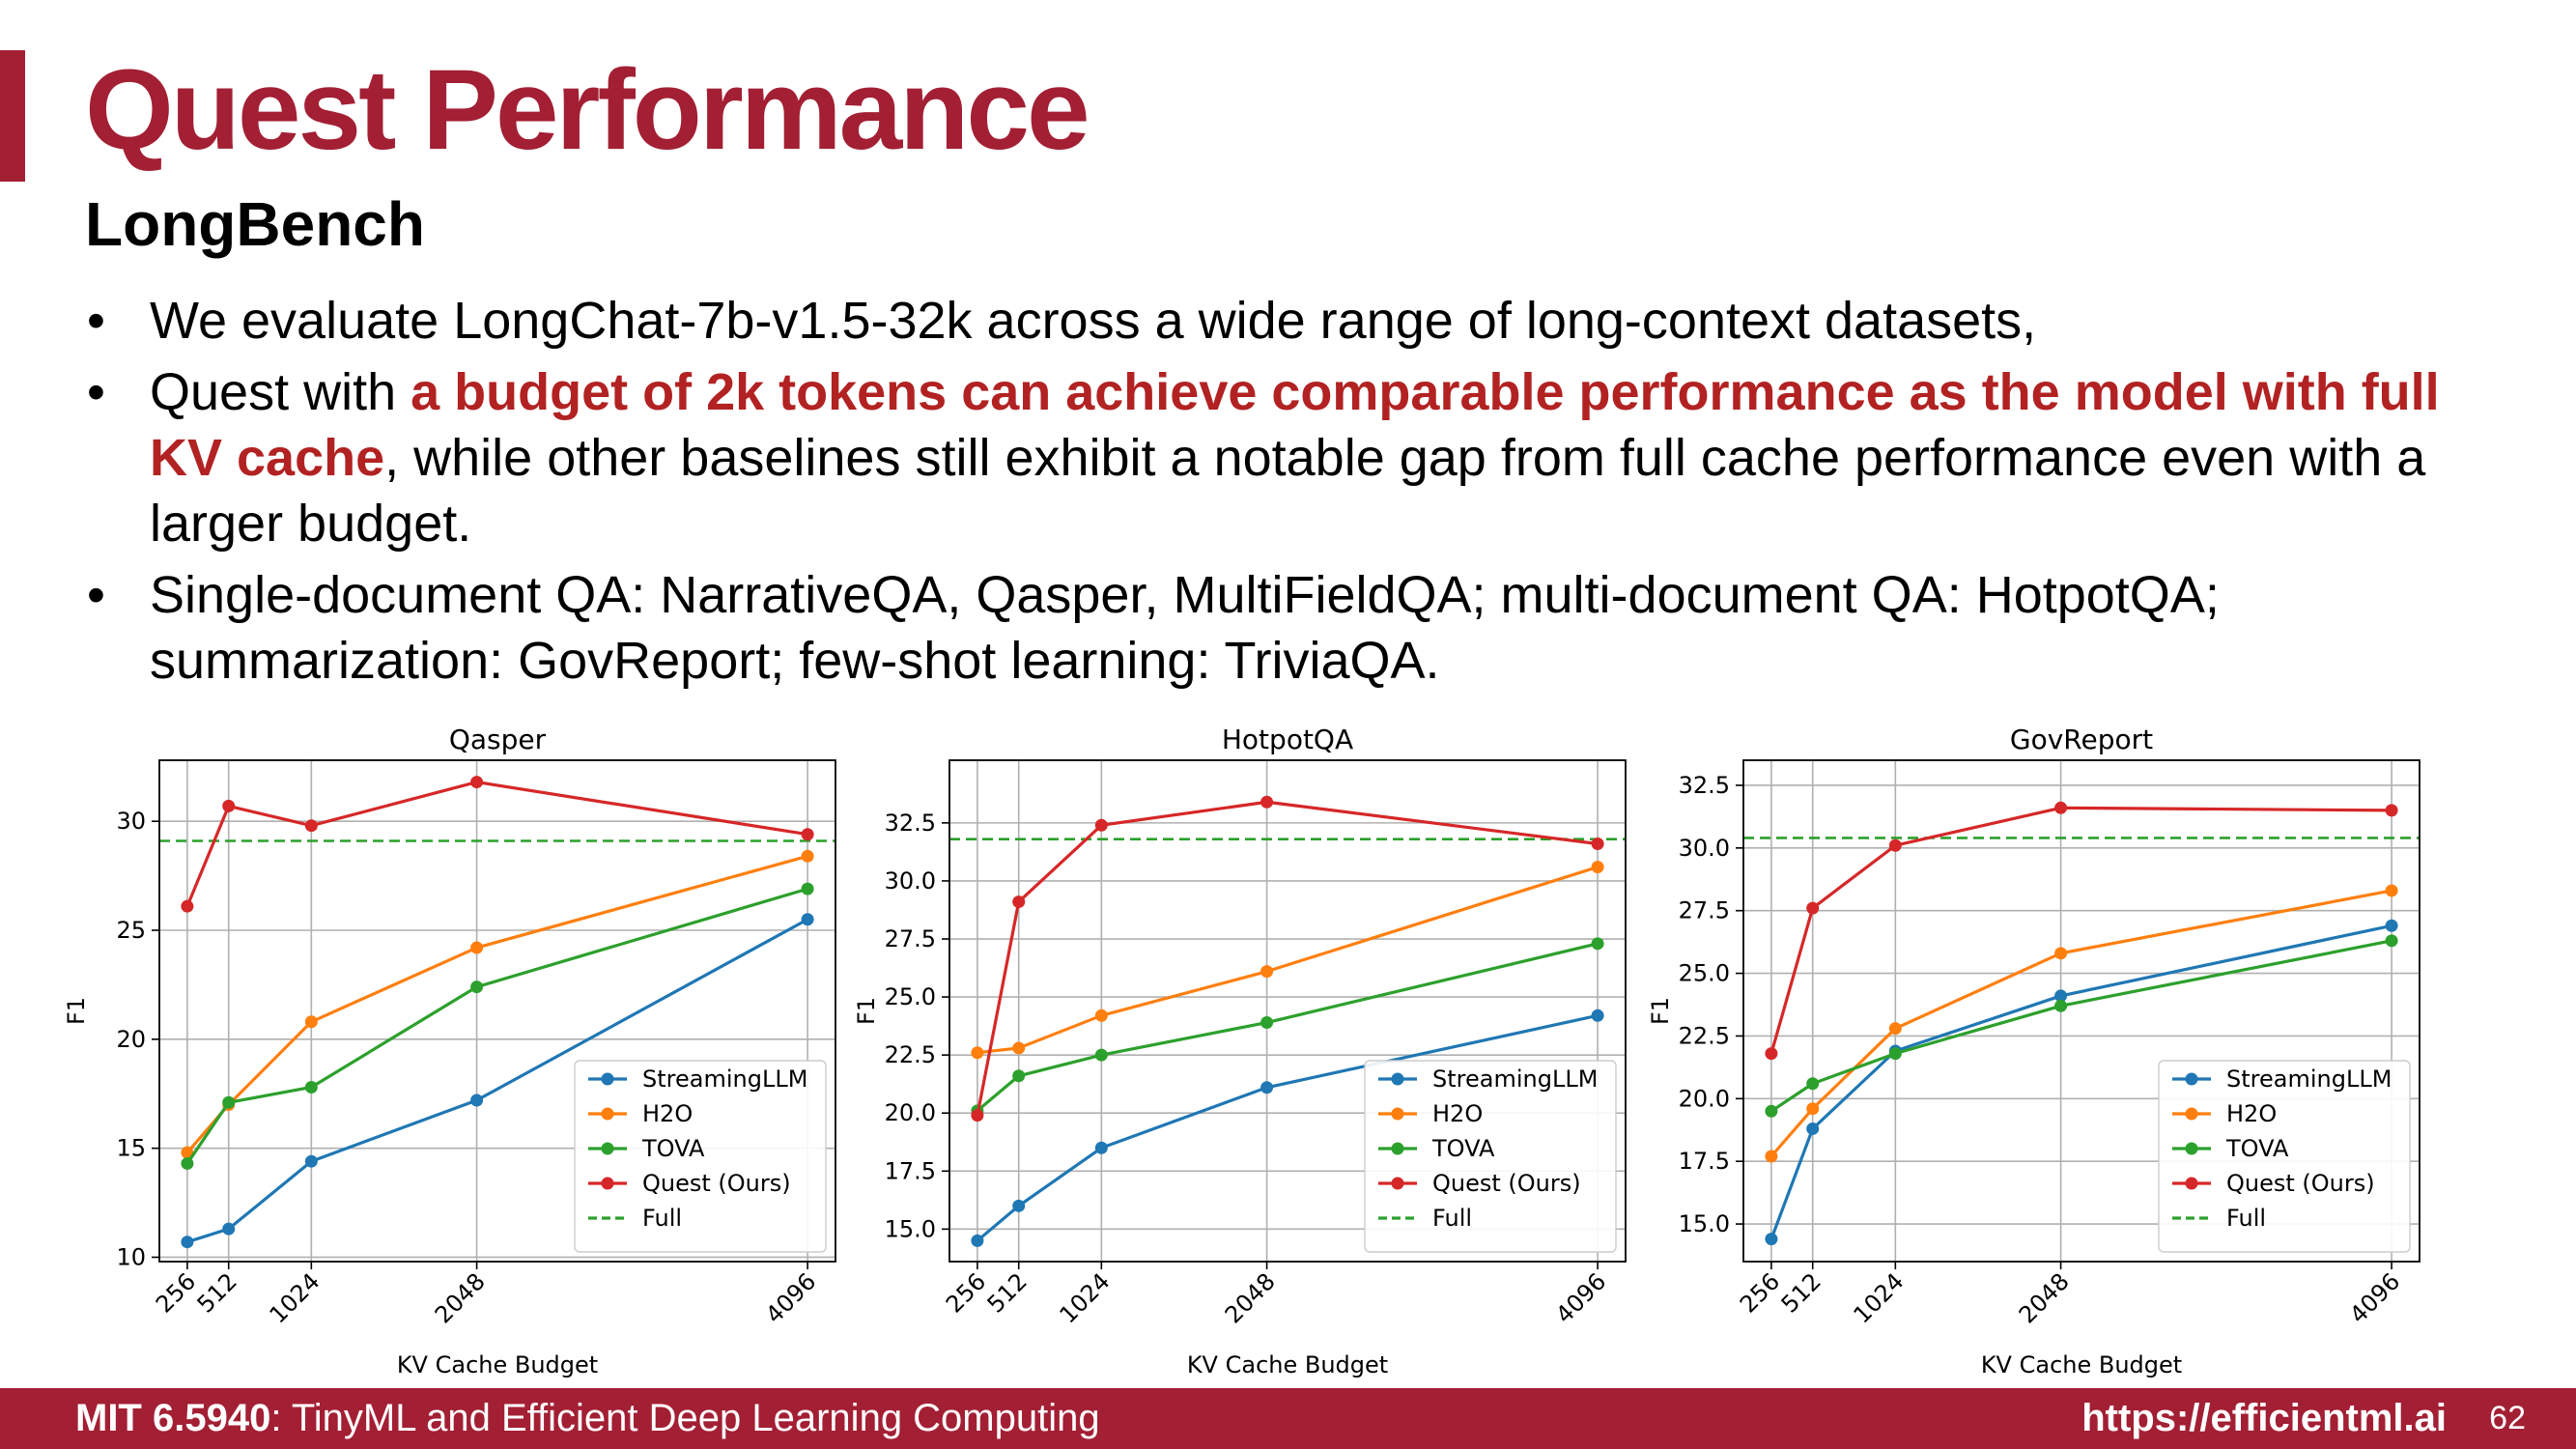 The image size is (2576, 1449). Describe the element at coordinates (131, 930) in the screenshot. I see `y-tick-label: 25` at that location.